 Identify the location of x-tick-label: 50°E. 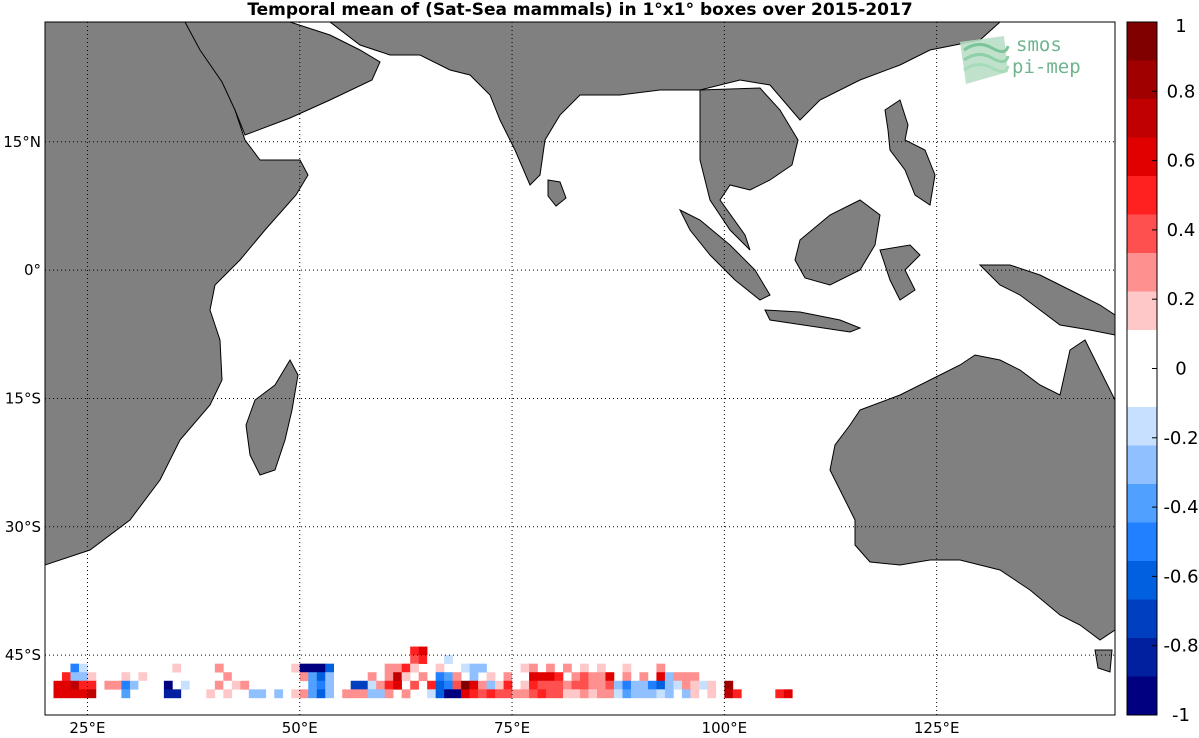
(300, 728).